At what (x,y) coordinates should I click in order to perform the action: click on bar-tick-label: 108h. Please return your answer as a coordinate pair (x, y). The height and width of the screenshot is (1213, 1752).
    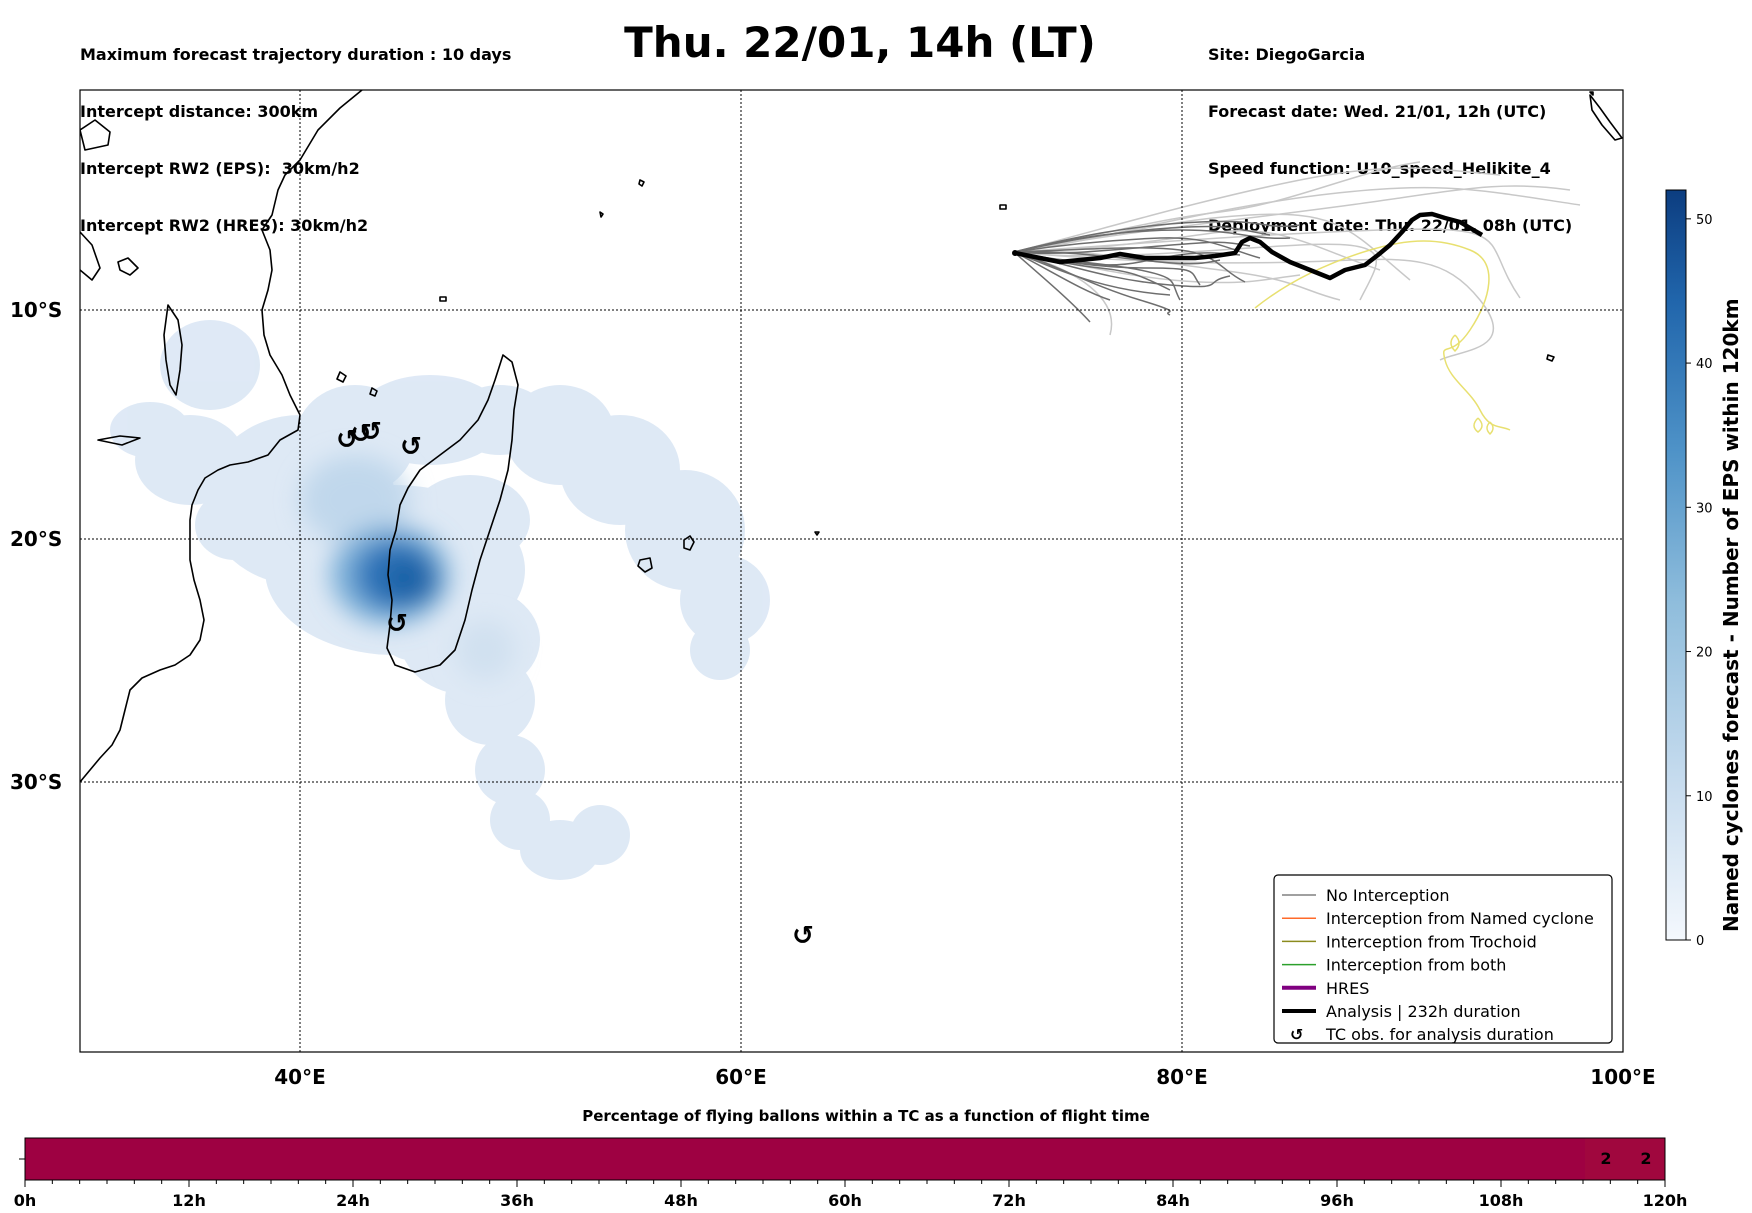
    Looking at the image, I should click on (1501, 1200).